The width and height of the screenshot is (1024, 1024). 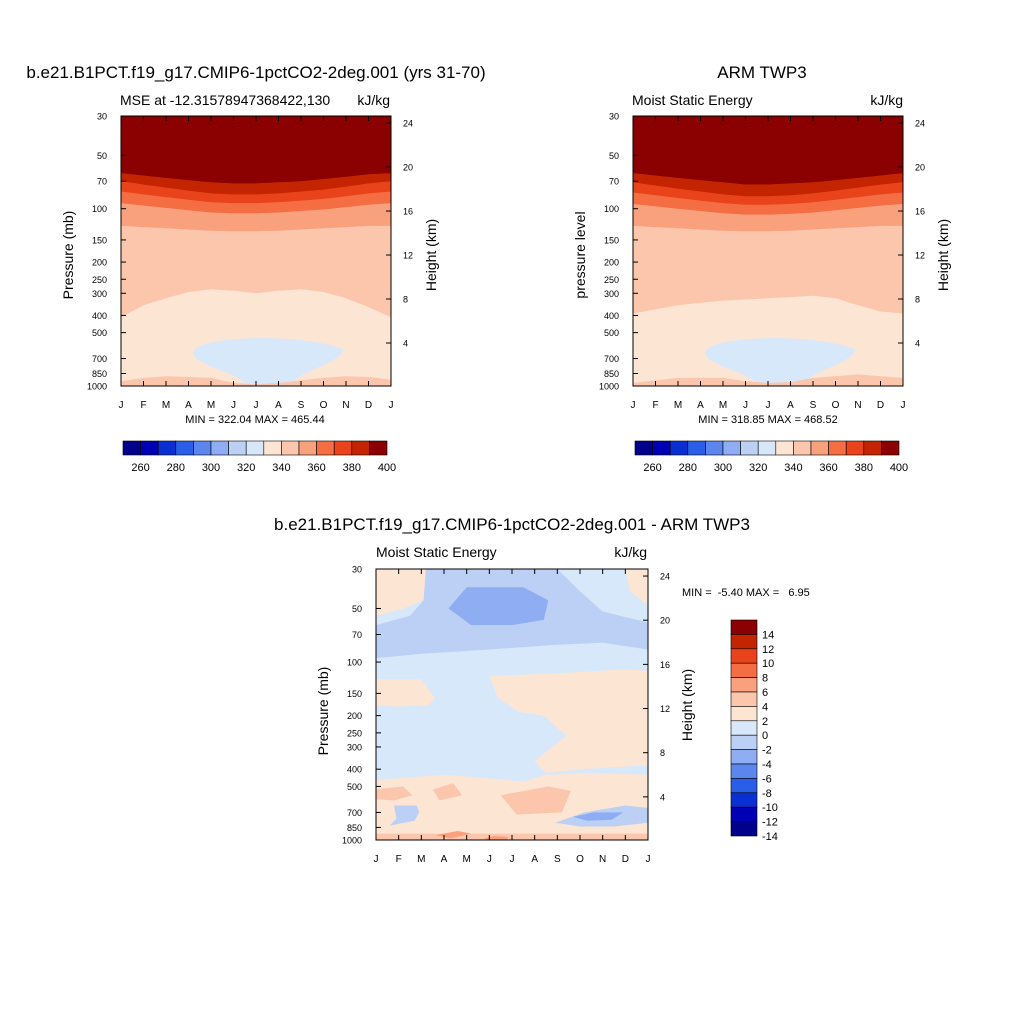 What do you see at coordinates (143, 405) in the screenshot?
I see `x-tick-label: F` at bounding box center [143, 405].